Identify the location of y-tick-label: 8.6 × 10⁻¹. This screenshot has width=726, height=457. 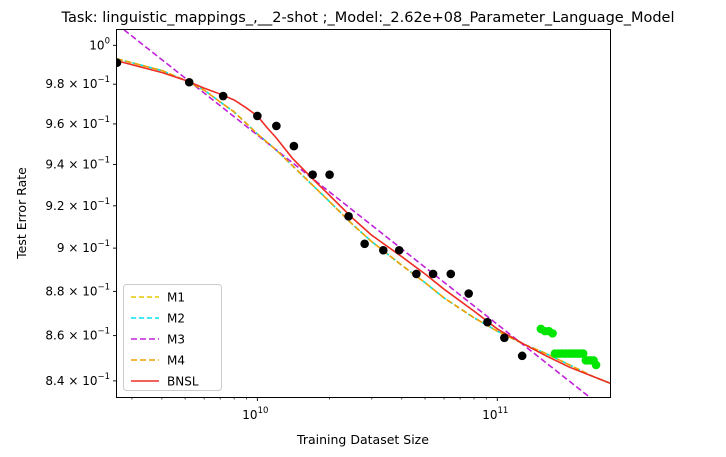
(77, 335).